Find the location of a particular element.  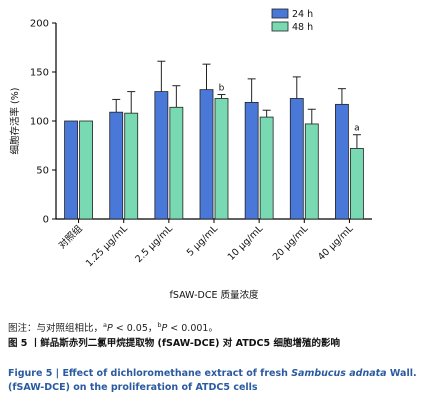

y-tick-label: 200 is located at coordinates (39, 24).